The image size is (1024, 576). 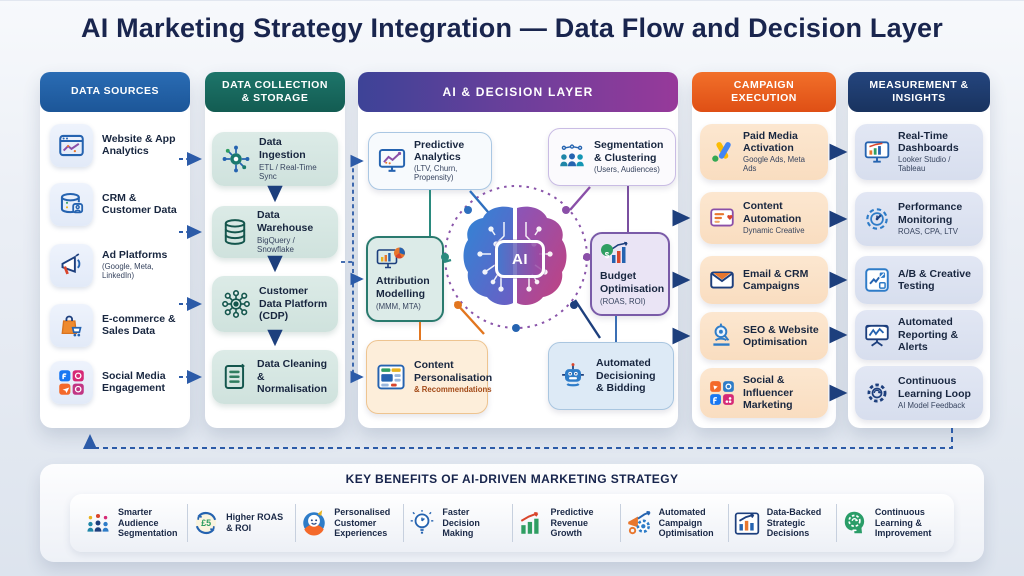 What do you see at coordinates (71, 145) in the screenshot?
I see `website-analytics-icon` at bounding box center [71, 145].